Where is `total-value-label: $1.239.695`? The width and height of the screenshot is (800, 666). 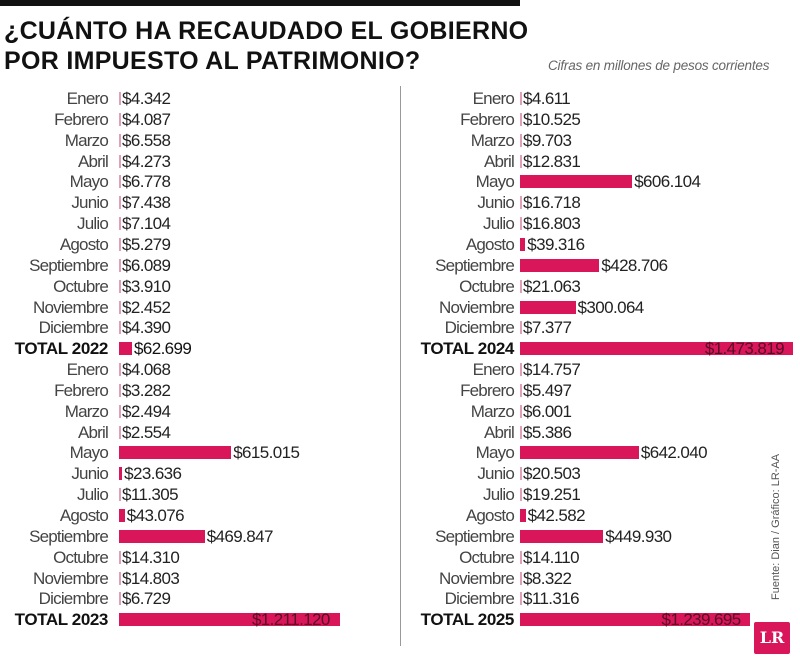
total-value-label: $1.239.695 is located at coordinates (701, 620).